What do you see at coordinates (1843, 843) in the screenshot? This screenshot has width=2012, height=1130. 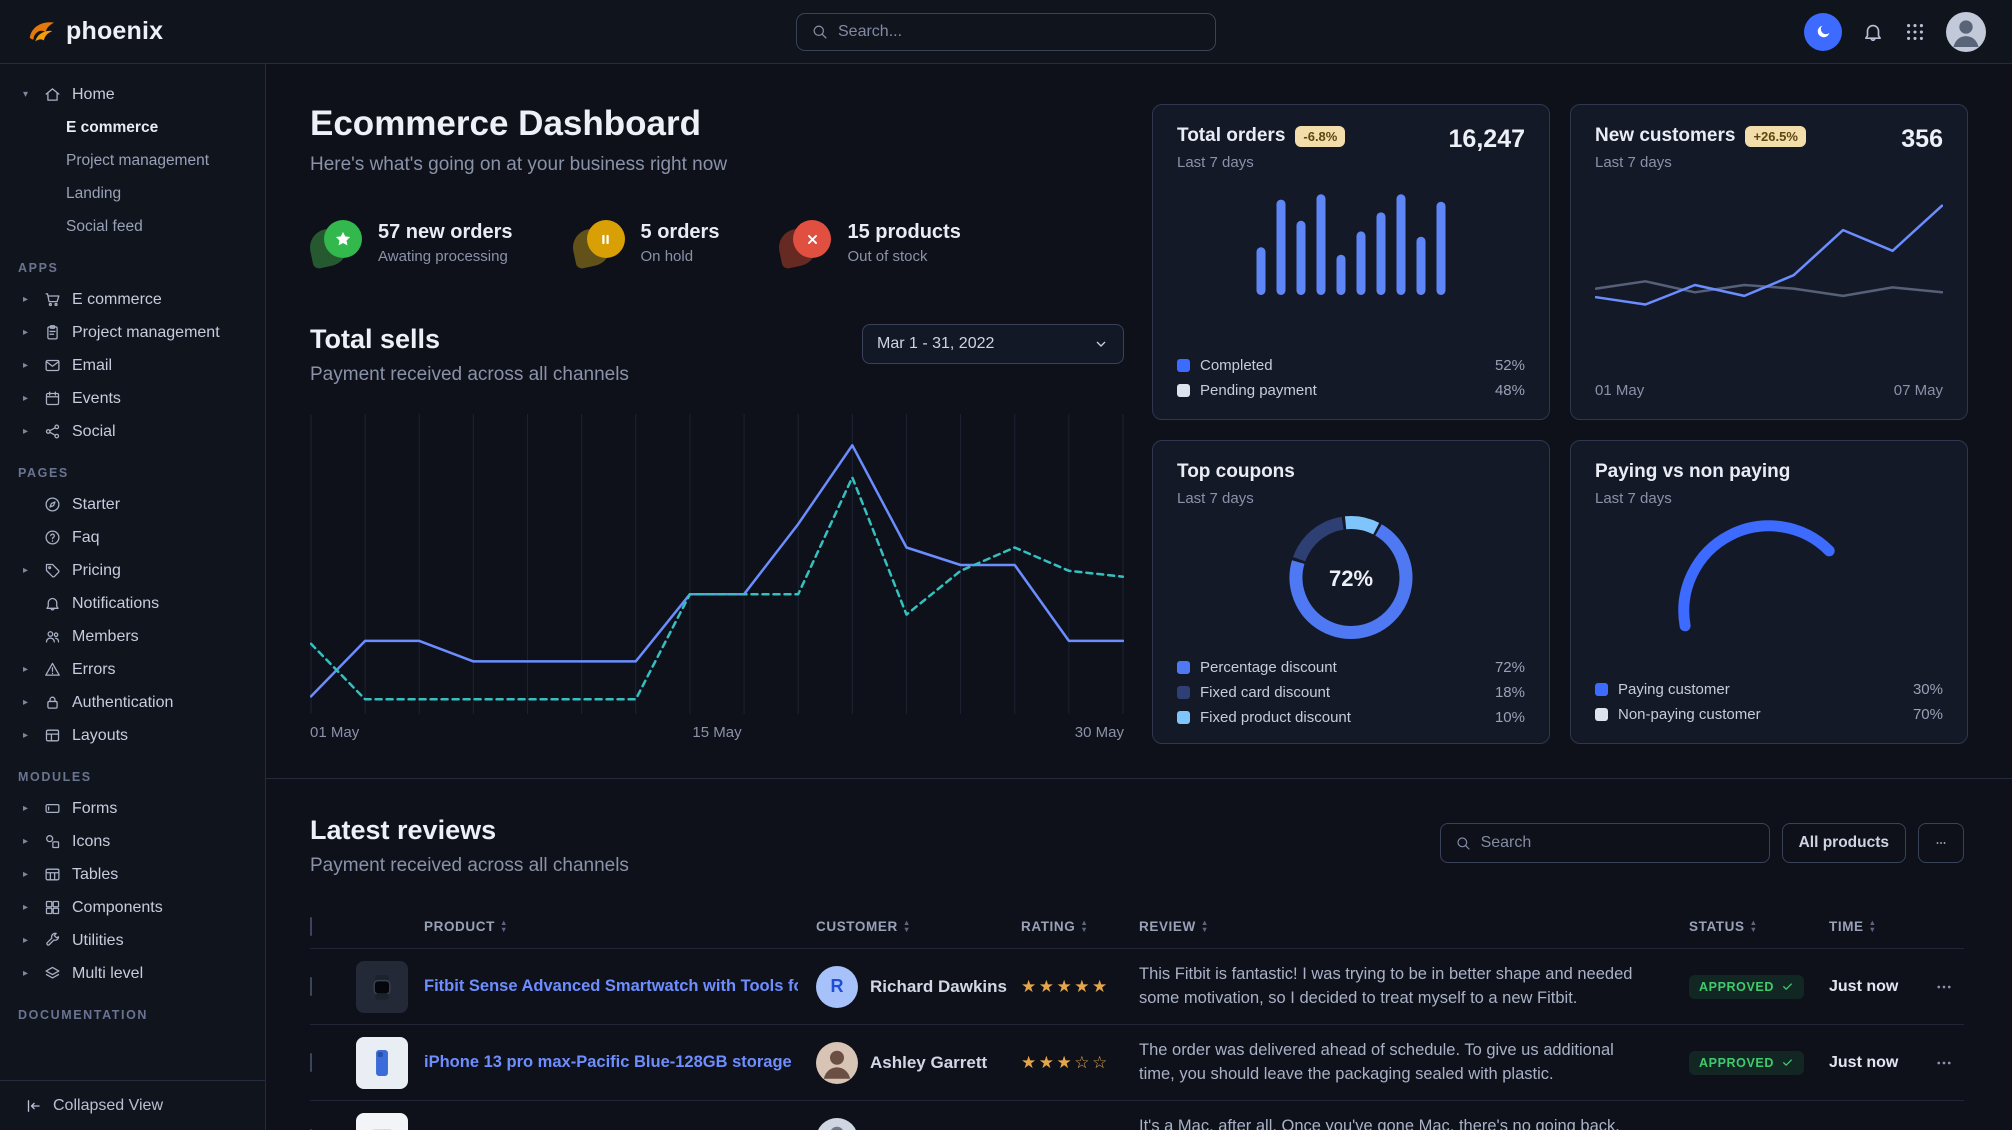 I see `all-products-button: All products` at bounding box center [1843, 843].